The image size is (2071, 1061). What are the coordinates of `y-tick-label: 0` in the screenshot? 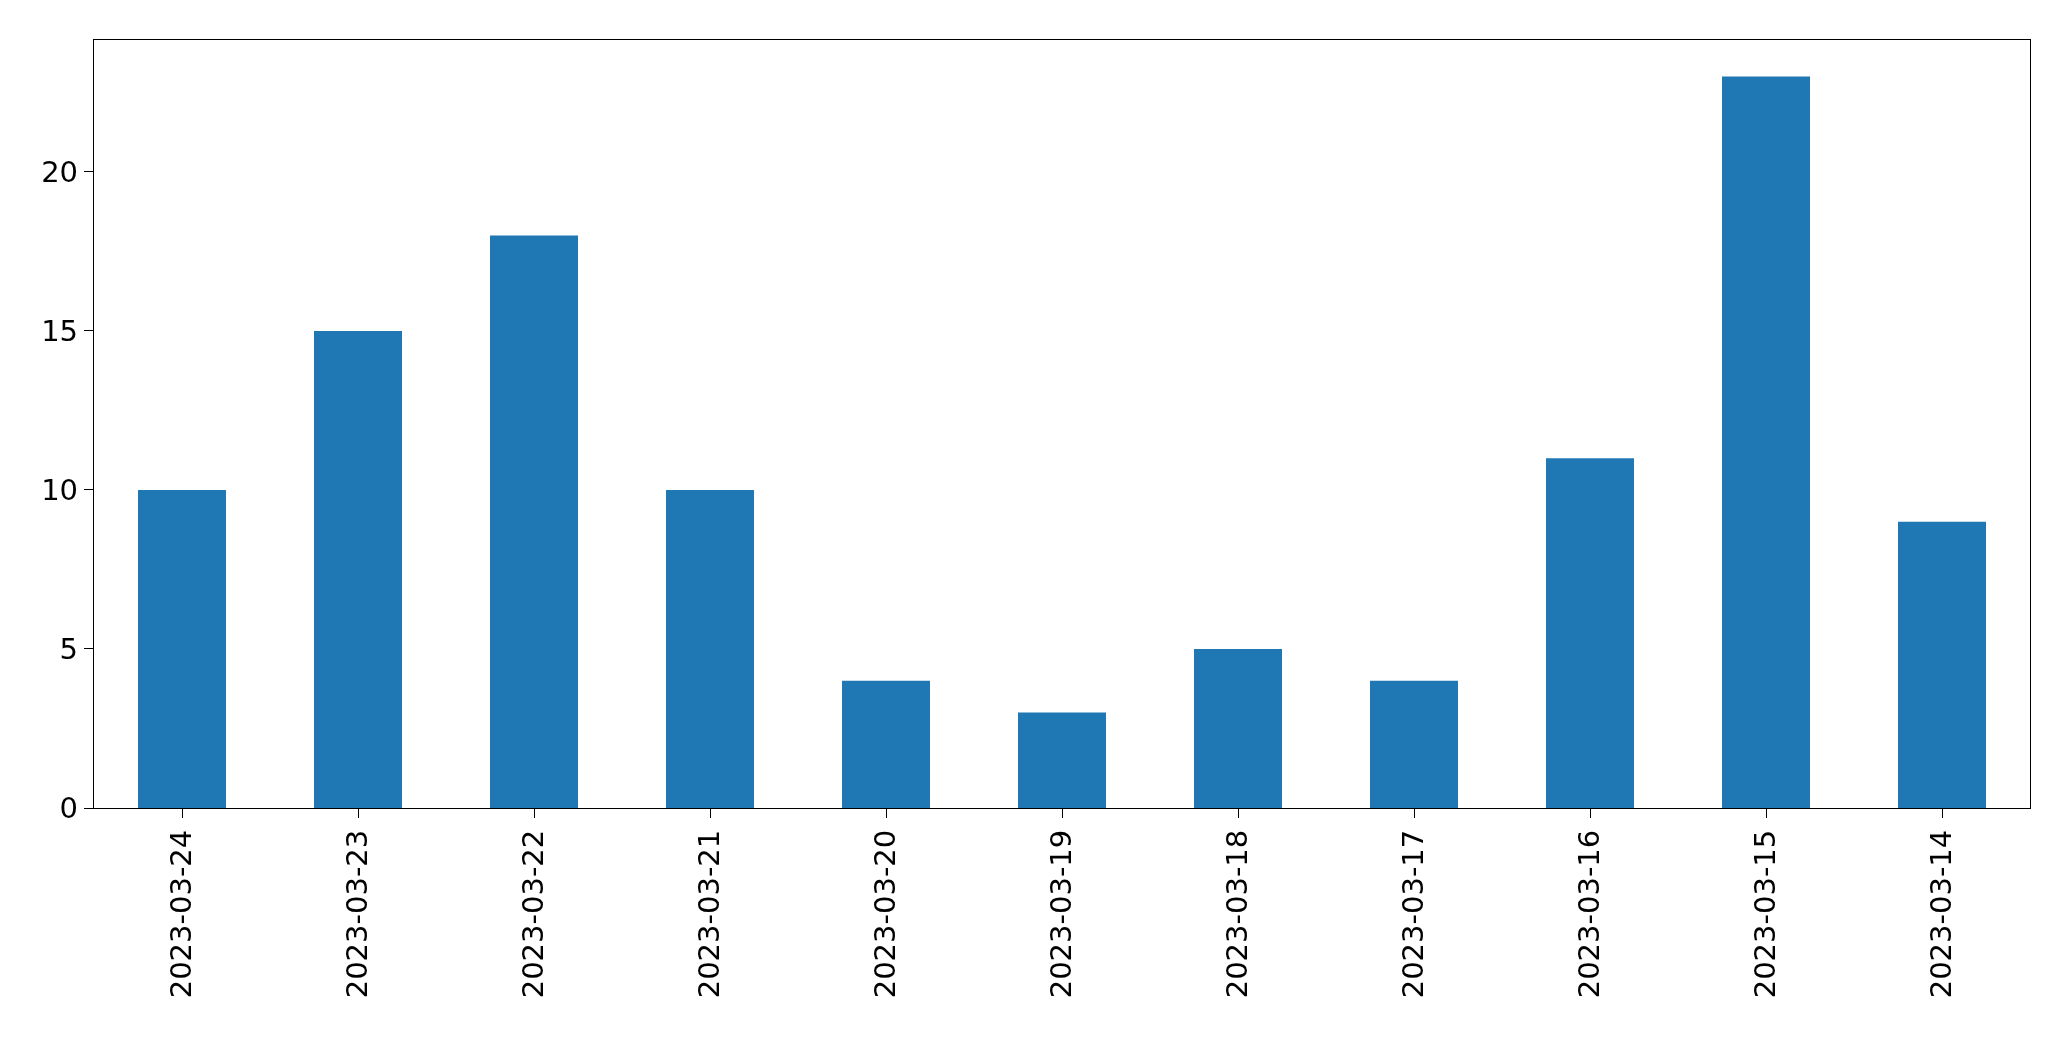 It's located at (69, 808).